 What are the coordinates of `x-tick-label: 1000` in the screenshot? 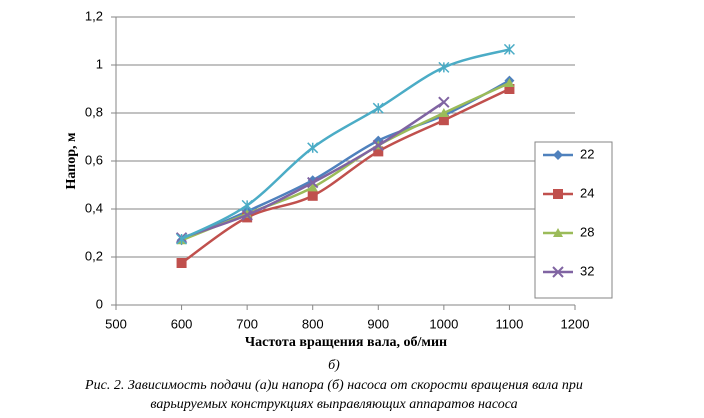 It's located at (443, 323).